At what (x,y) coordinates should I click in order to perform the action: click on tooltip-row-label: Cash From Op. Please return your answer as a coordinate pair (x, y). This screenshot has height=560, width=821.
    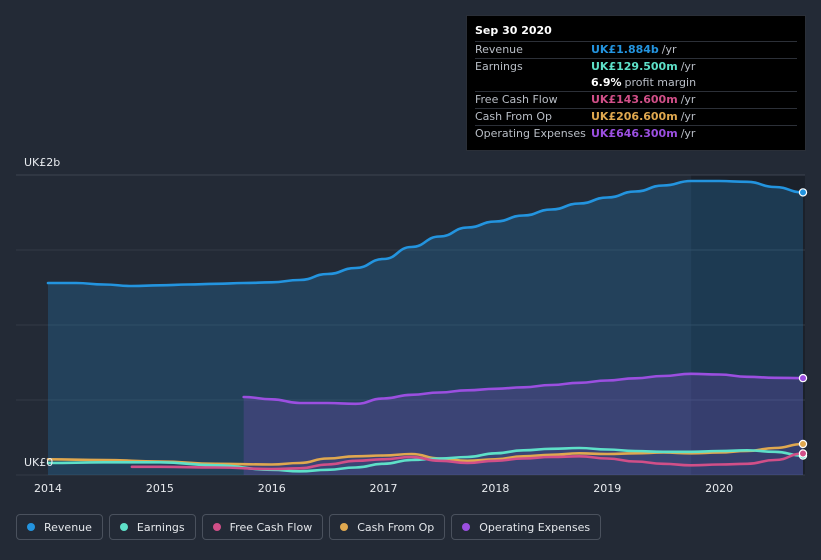
    Looking at the image, I should click on (514, 116).